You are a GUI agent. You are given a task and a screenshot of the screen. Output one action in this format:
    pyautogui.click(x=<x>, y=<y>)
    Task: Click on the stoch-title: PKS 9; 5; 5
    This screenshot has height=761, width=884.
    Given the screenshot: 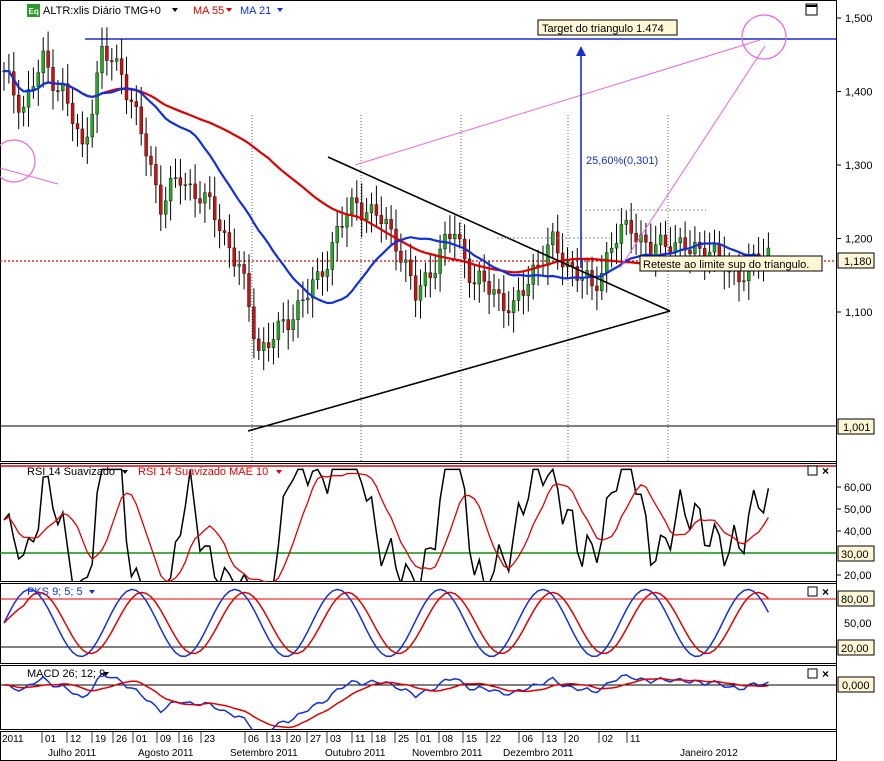 What is the action you would take?
    pyautogui.click(x=55, y=592)
    